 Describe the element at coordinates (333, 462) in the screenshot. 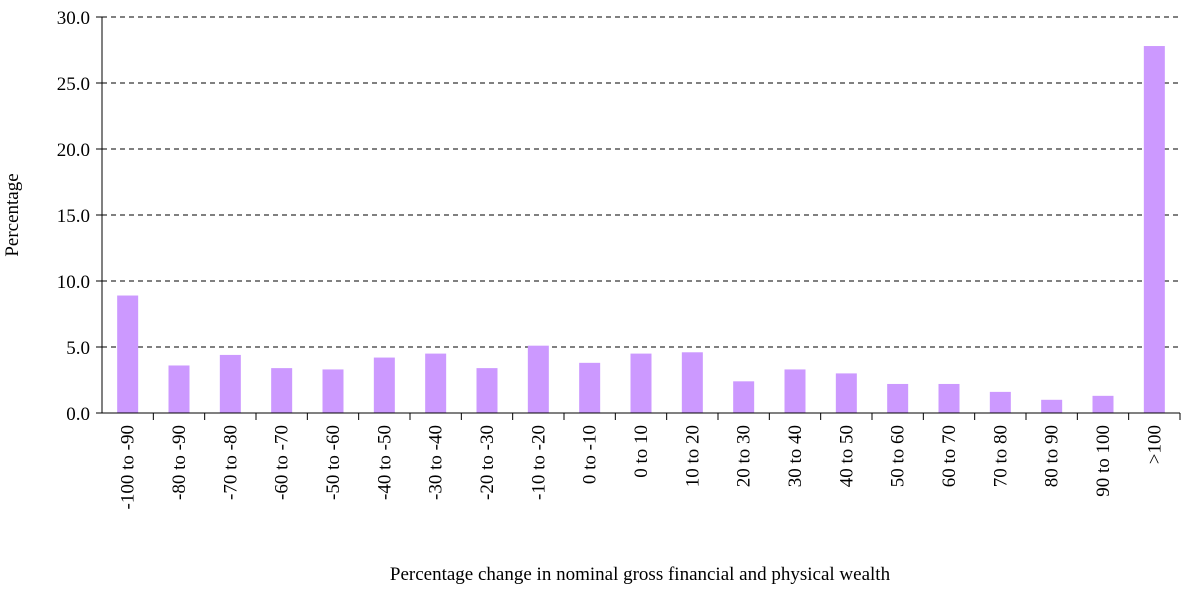

I see `x-tick-label: -50 to -60` at that location.